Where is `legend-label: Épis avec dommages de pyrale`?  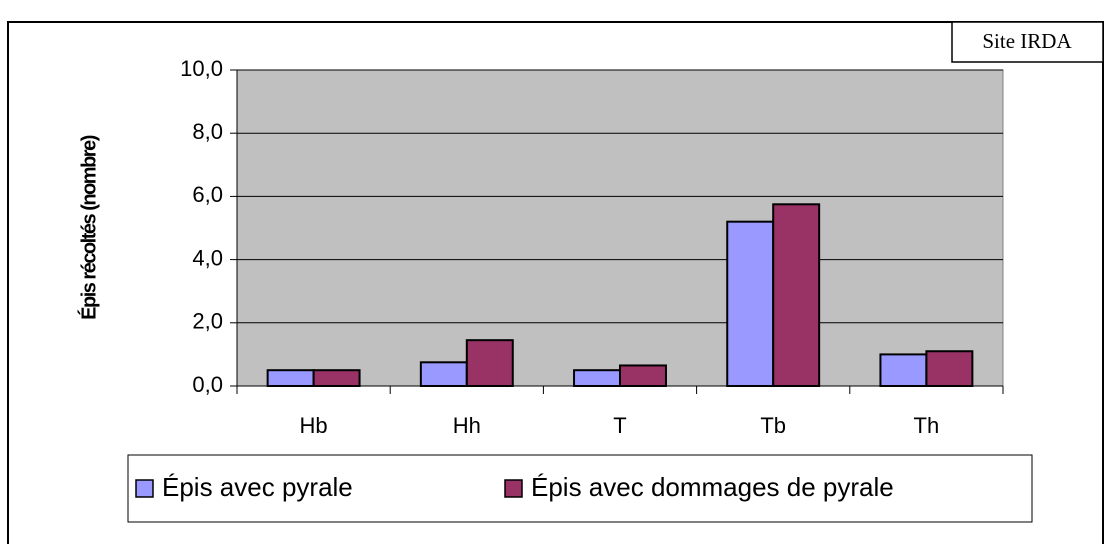 legend-label: Épis avec dommages de pyrale is located at coordinates (712, 487).